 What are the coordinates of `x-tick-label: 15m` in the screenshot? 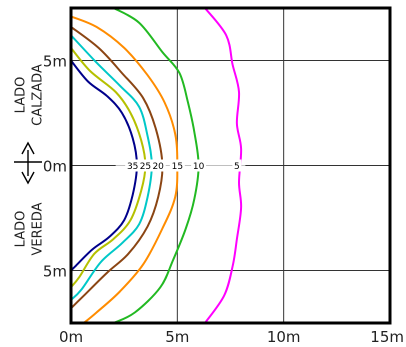 It's located at (387, 337).